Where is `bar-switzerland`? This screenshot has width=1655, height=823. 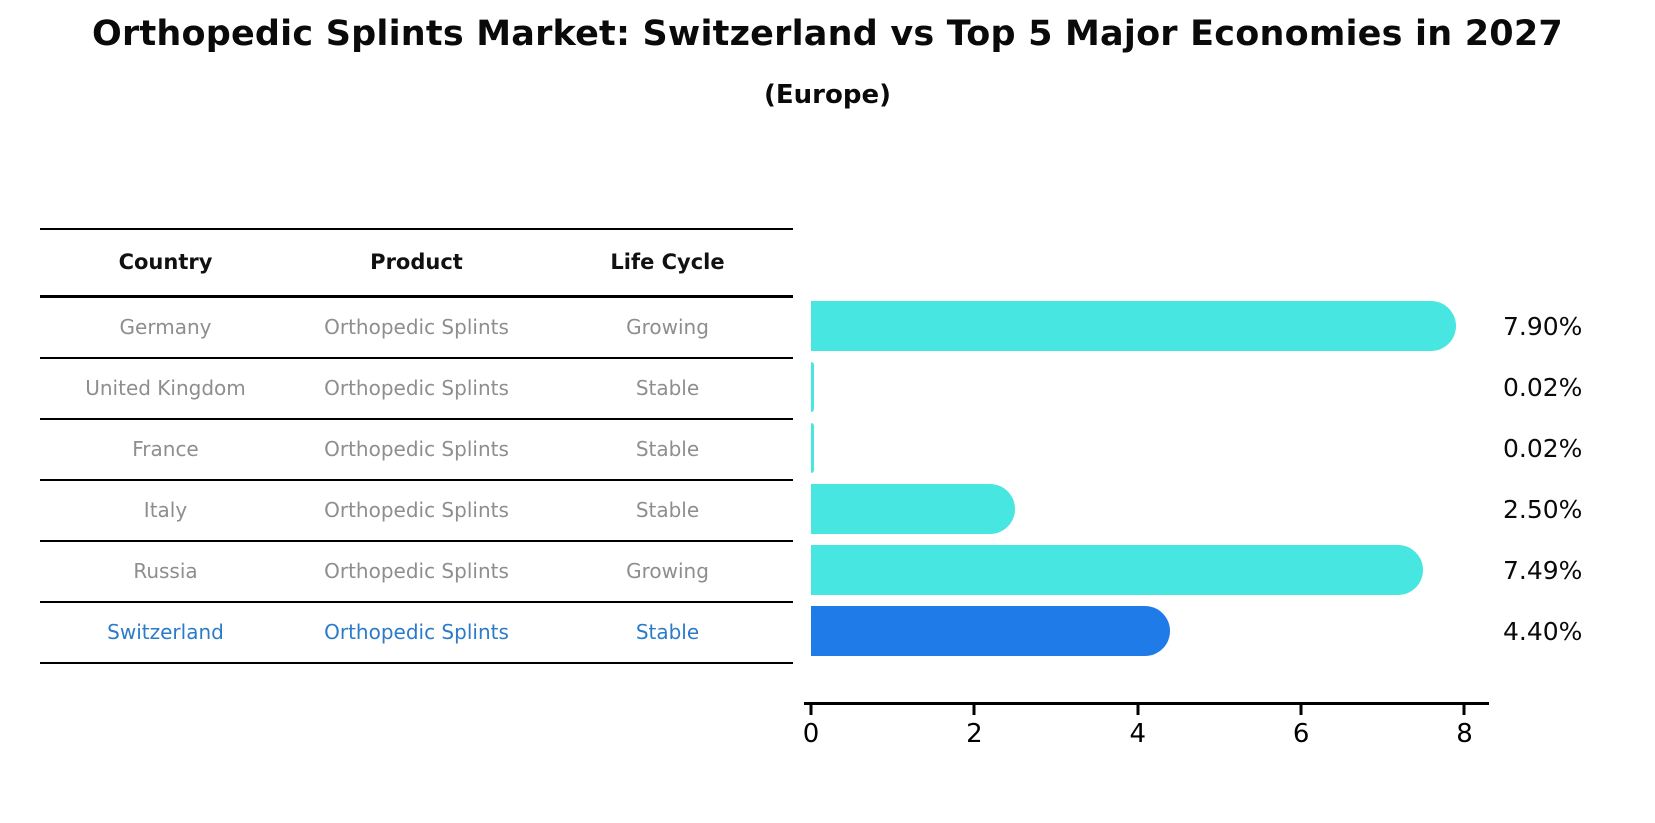 bar-switzerland is located at coordinates (991, 631).